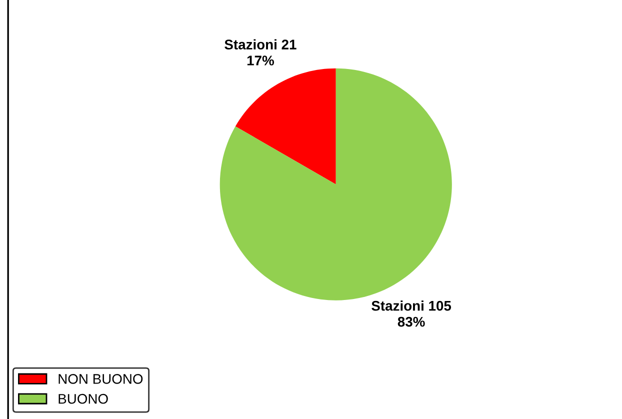 The height and width of the screenshot is (419, 622). What do you see at coordinates (100, 379) in the screenshot?
I see `legend-label: NON BUONO` at bounding box center [100, 379].